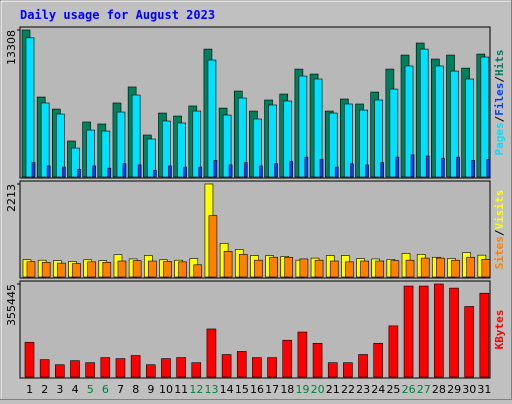 This screenshot has height=404, width=512. What do you see at coordinates (150, 389) in the screenshot?
I see `x-tick-label: 9` at bounding box center [150, 389].